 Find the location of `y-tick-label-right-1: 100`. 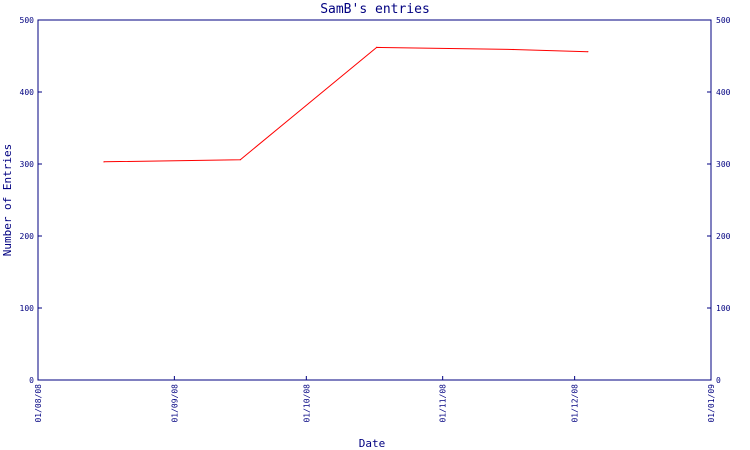

y-tick-label-right-1: 100 is located at coordinates (723, 308).